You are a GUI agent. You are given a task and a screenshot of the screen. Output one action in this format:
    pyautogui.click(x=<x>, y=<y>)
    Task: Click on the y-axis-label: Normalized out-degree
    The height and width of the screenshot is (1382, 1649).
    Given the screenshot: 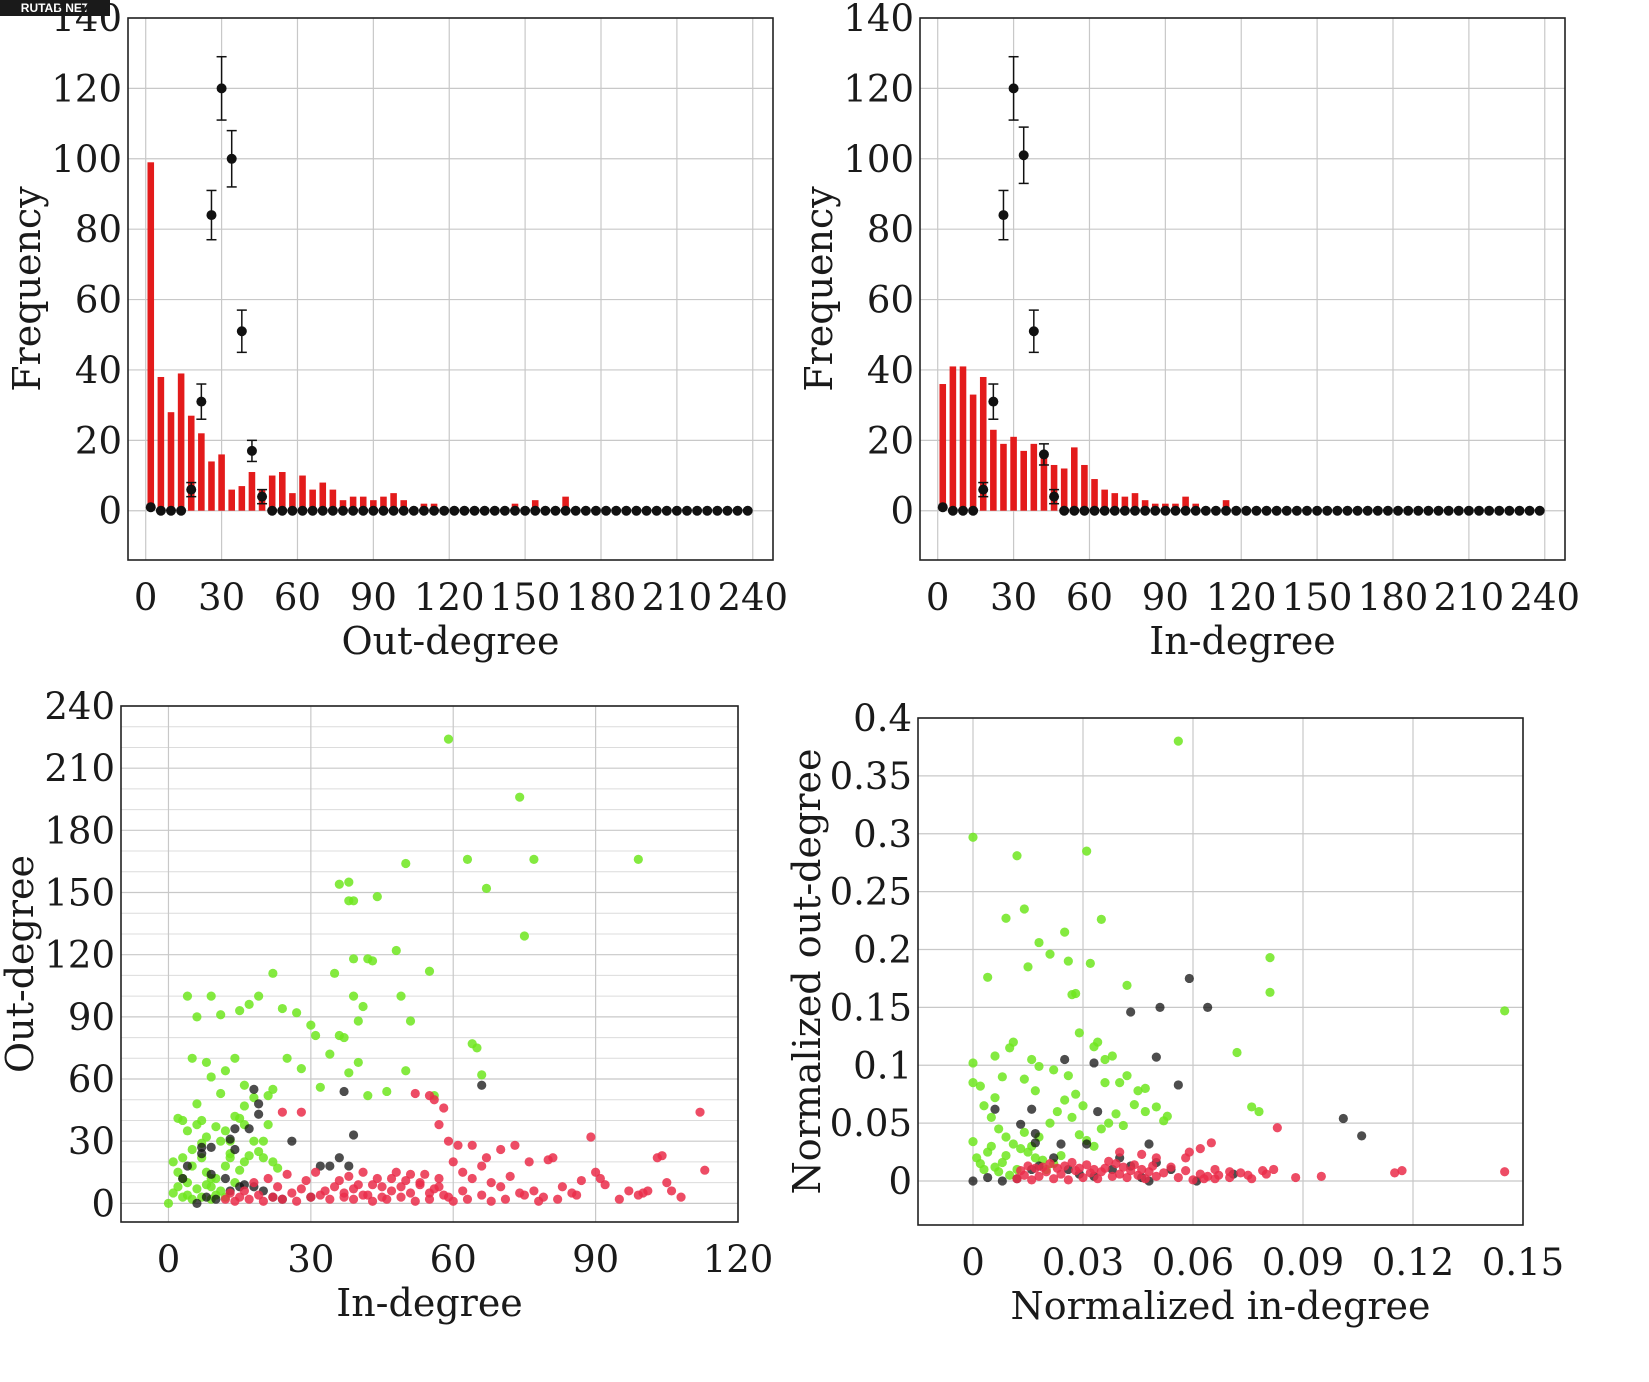 What is the action you would take?
    pyautogui.click(x=807, y=972)
    